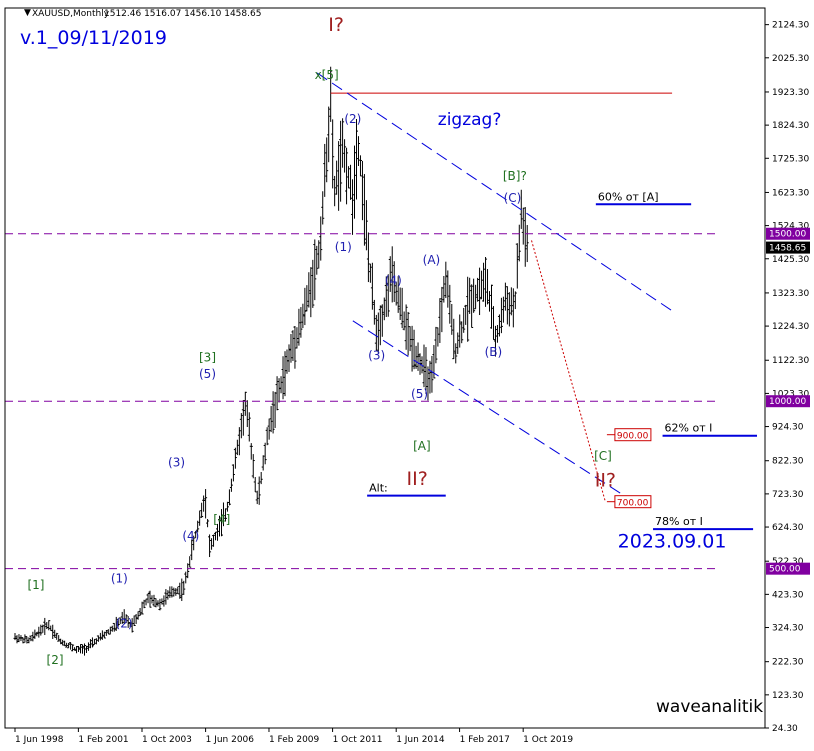 The height and width of the screenshot is (751, 814). What do you see at coordinates (790, 159) in the screenshot?
I see `price-tick-label: 1725.30` at bounding box center [790, 159].